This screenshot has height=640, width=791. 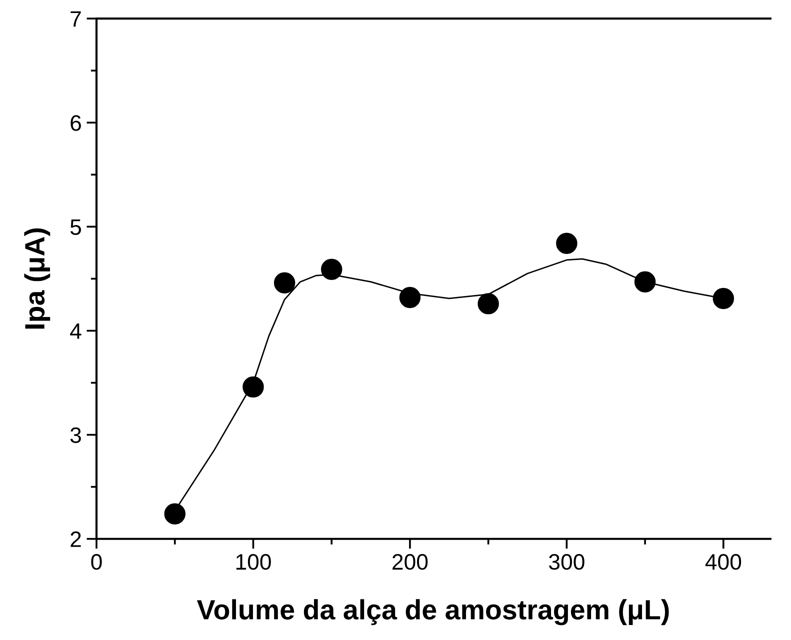 What do you see at coordinates (75, 19) in the screenshot?
I see `y-tick-label: 7` at bounding box center [75, 19].